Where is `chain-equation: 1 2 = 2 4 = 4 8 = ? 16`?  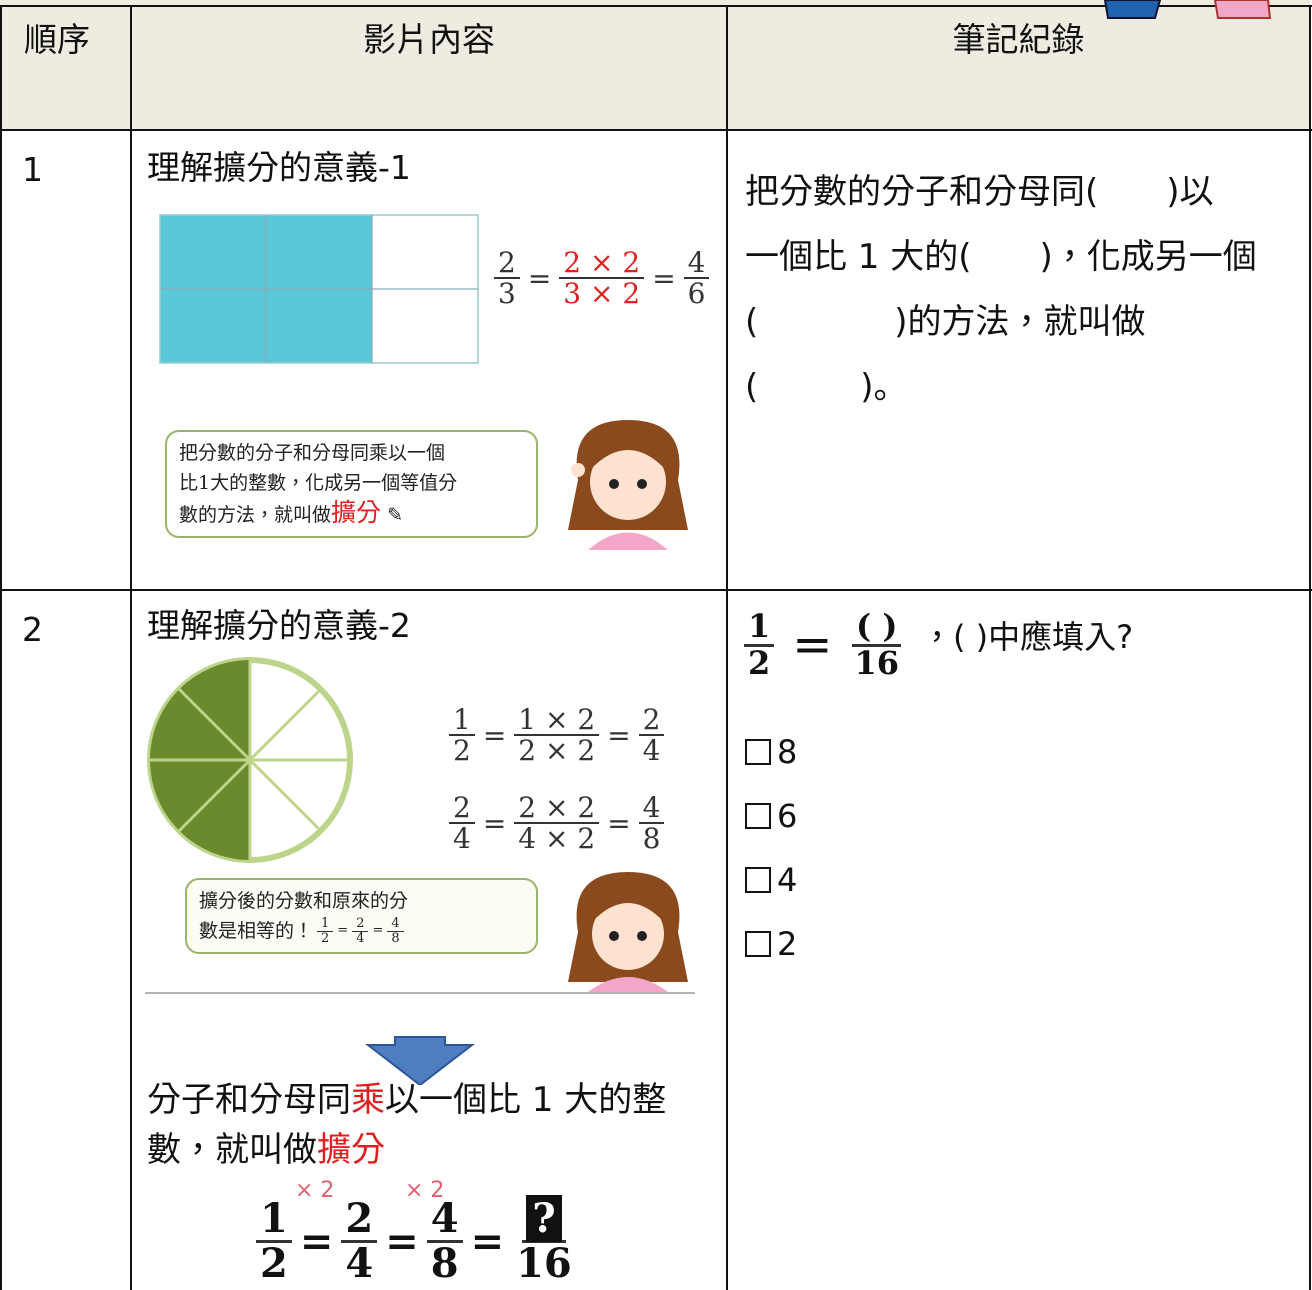 chain-equation: 1 2 = 2 4 = 4 8 = ? 16 is located at coordinates (416, 1241).